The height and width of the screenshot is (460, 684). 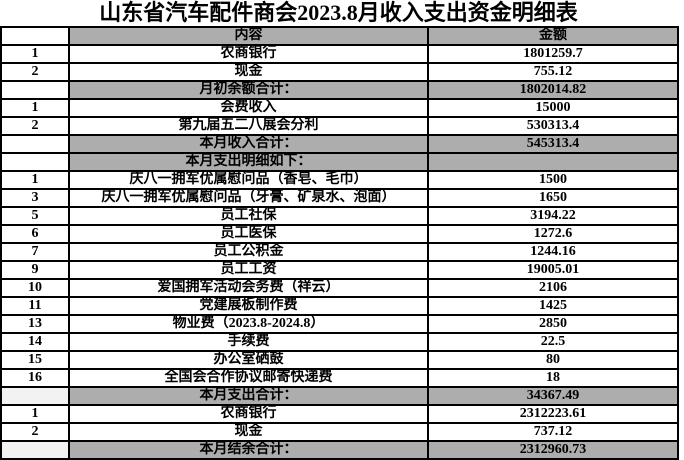 What do you see at coordinates (35, 324) in the screenshot?
I see `cell-num: 13` at bounding box center [35, 324].